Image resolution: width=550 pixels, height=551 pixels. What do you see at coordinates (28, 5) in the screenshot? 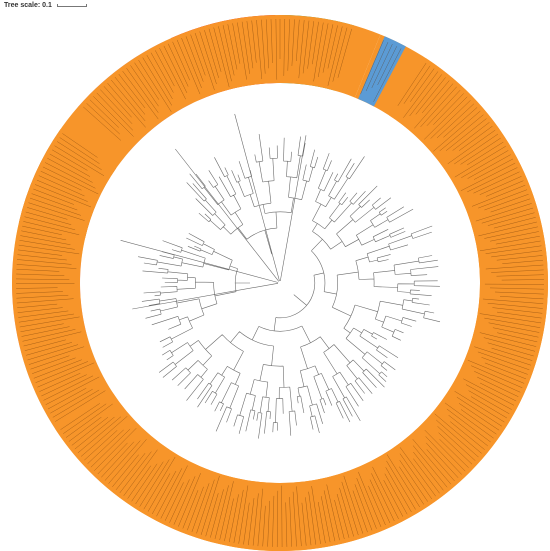
I see `tree-scale-label: Tree scale: 0.1` at bounding box center [28, 5].